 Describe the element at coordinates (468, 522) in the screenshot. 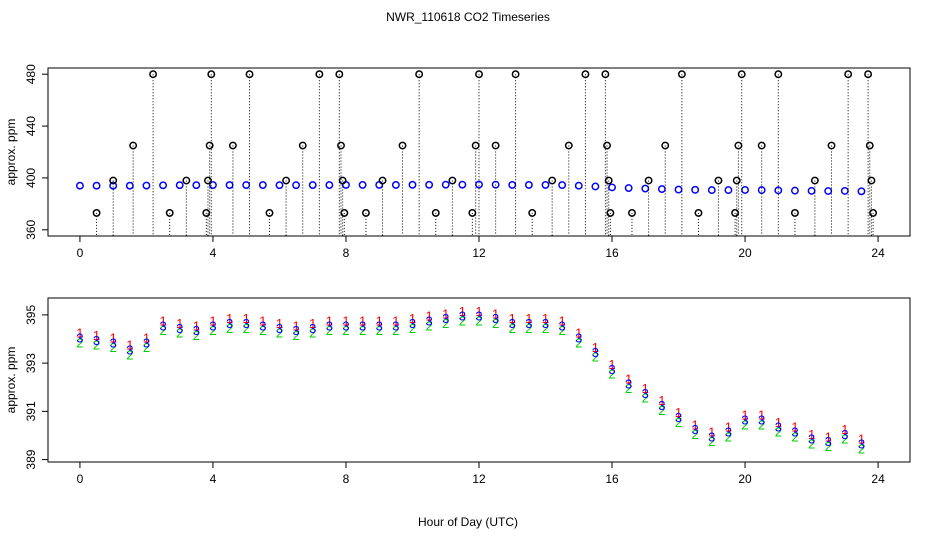

I see `x-axis-label: Hour of Day (UTC)` at that location.